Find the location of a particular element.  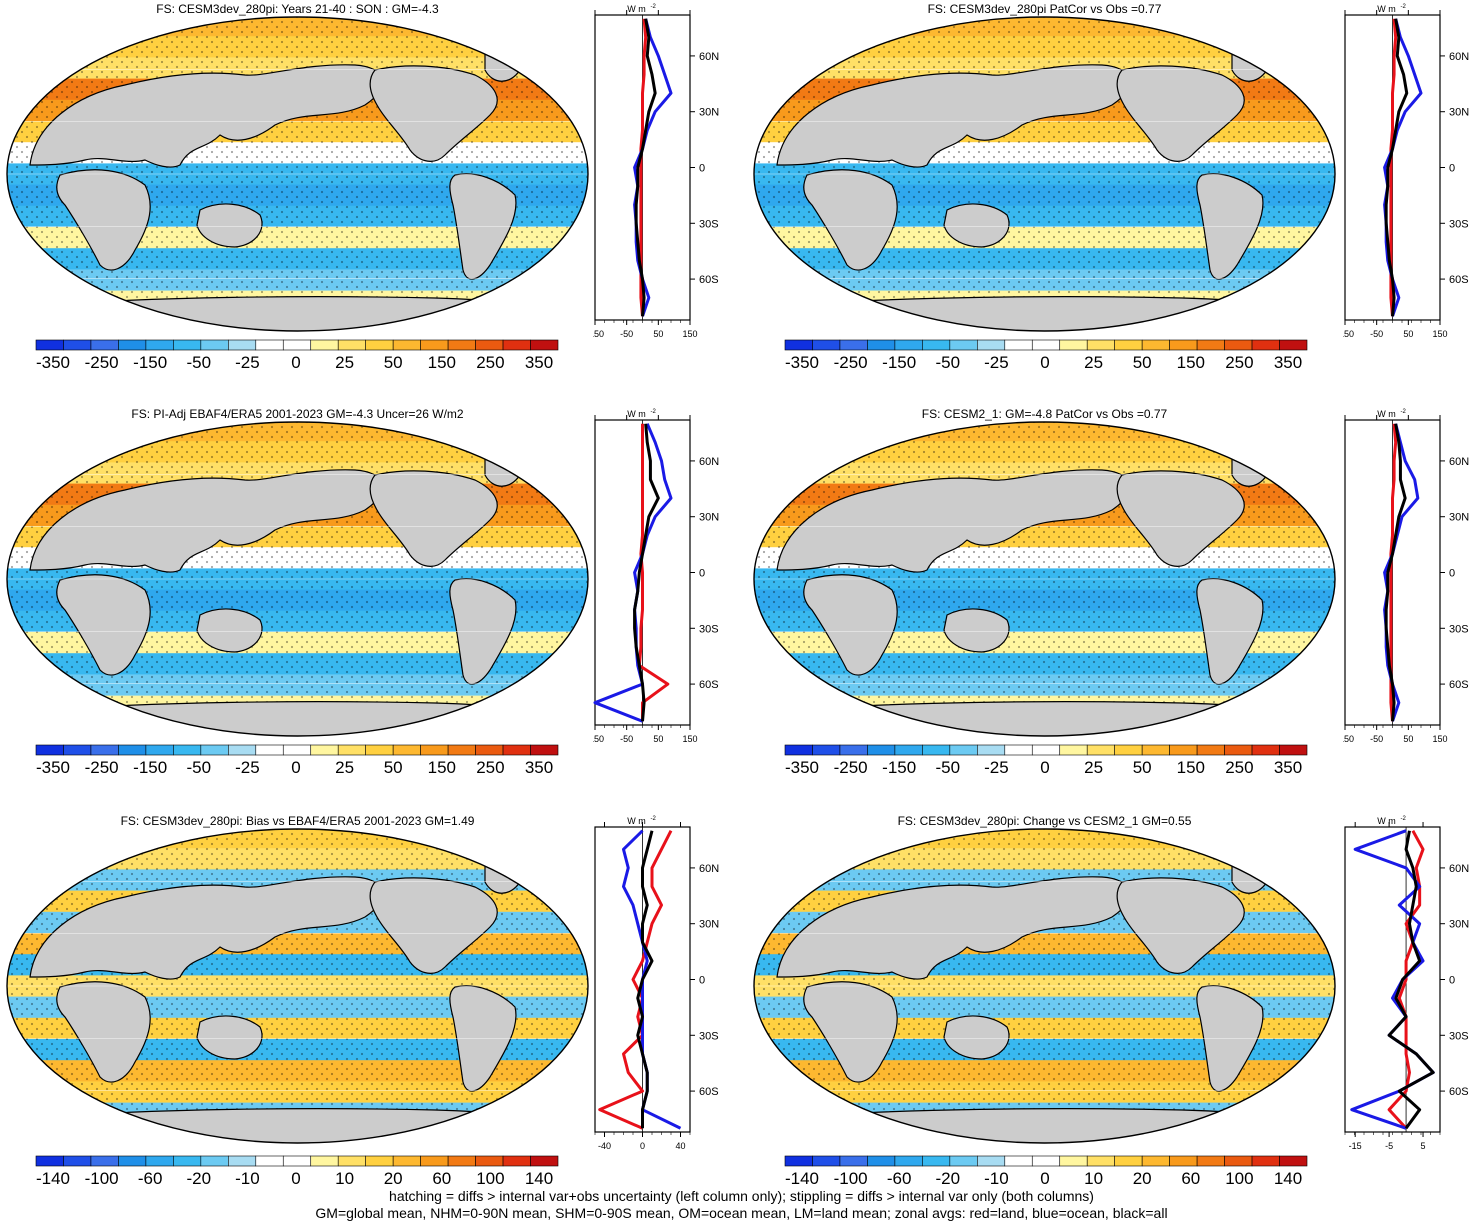

zonal-x-tick-label: 40 is located at coordinates (680, 1146).